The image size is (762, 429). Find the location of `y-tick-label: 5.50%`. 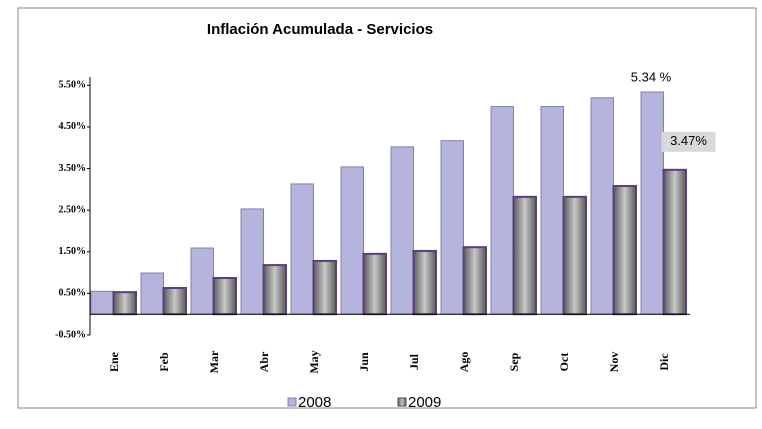

y-tick-label: 5.50% is located at coordinates (73, 85).